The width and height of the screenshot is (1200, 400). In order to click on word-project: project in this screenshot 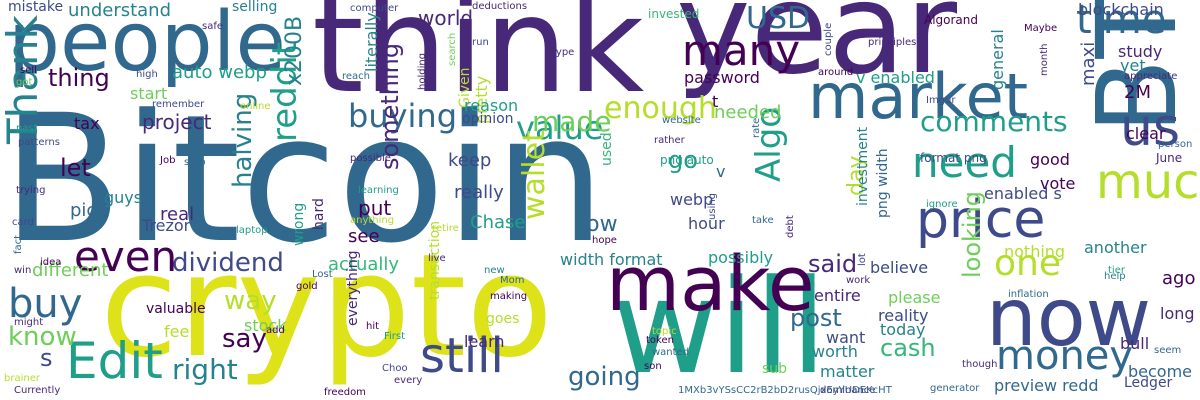, I will do `click(177, 122)`.